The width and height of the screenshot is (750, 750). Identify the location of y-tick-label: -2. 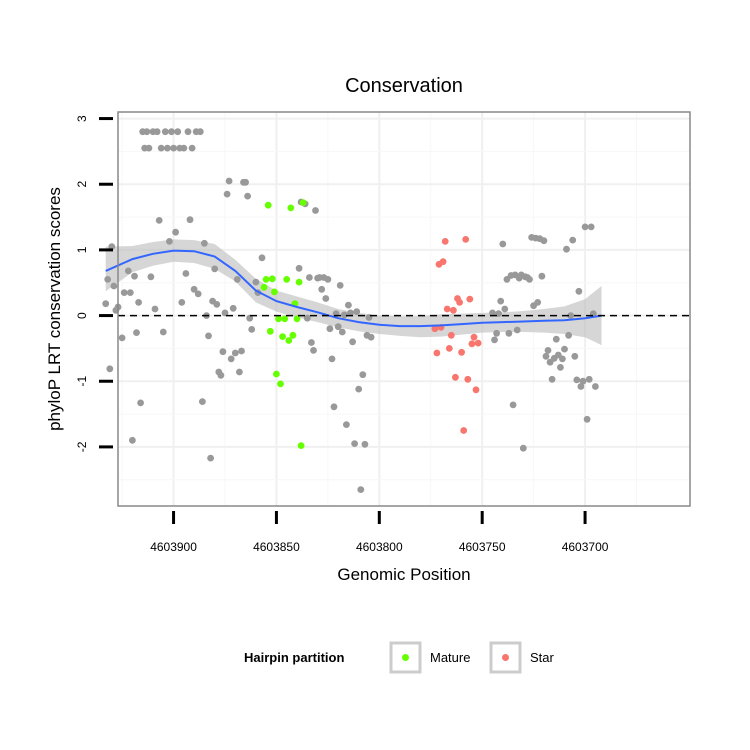
(82, 446).